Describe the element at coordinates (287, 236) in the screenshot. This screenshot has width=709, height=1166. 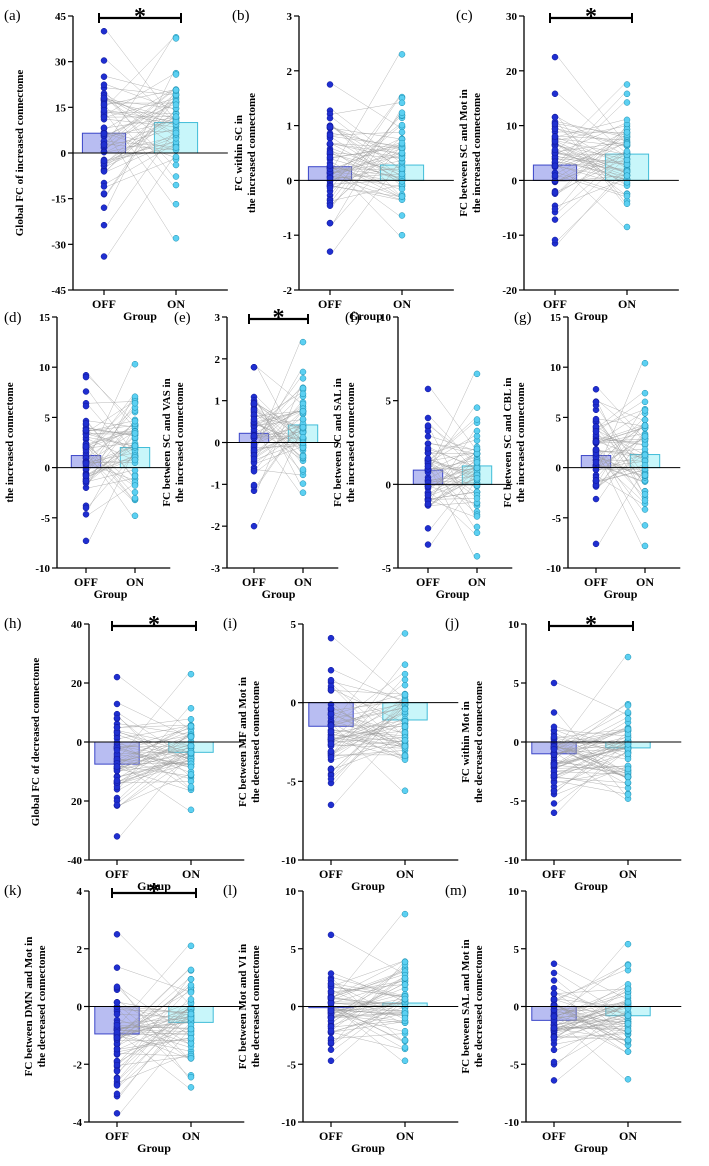
I see `y-tick-label: -1` at that location.